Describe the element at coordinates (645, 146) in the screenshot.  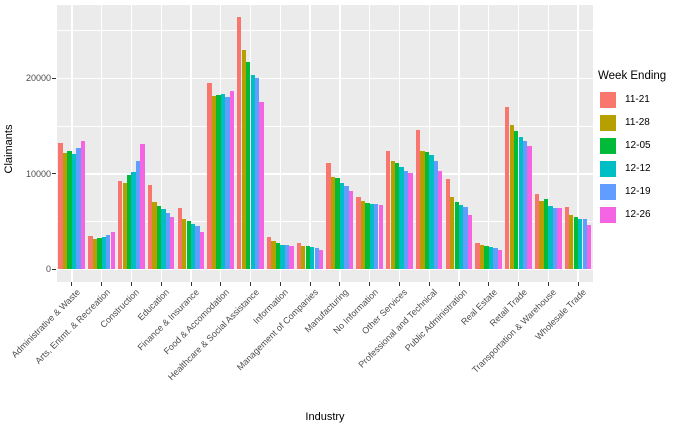
I see `legend-item: 12-05` at that location.